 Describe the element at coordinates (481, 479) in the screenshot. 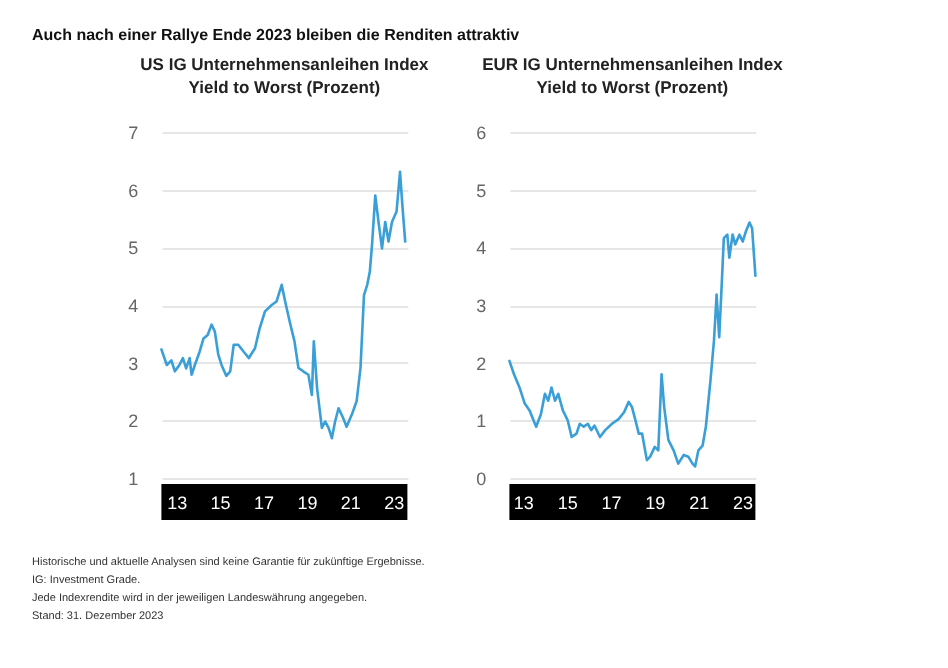

I see `y-tick-label: 0` at that location.